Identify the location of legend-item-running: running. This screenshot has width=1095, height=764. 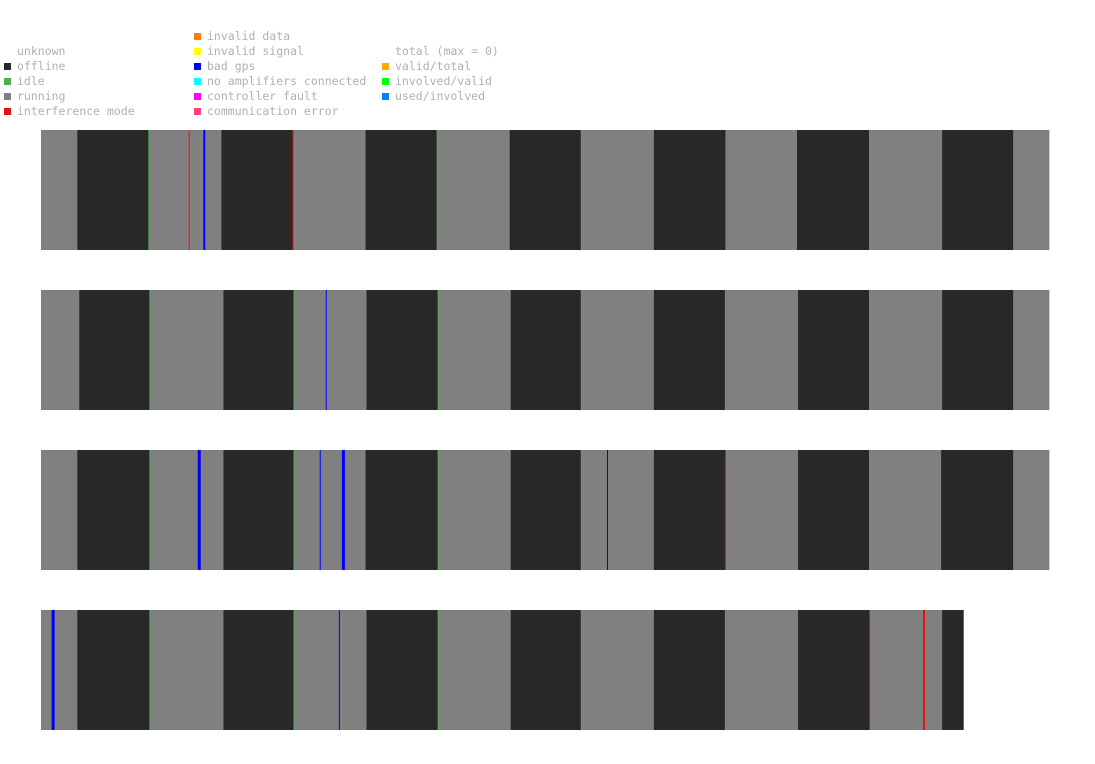
(35, 96).